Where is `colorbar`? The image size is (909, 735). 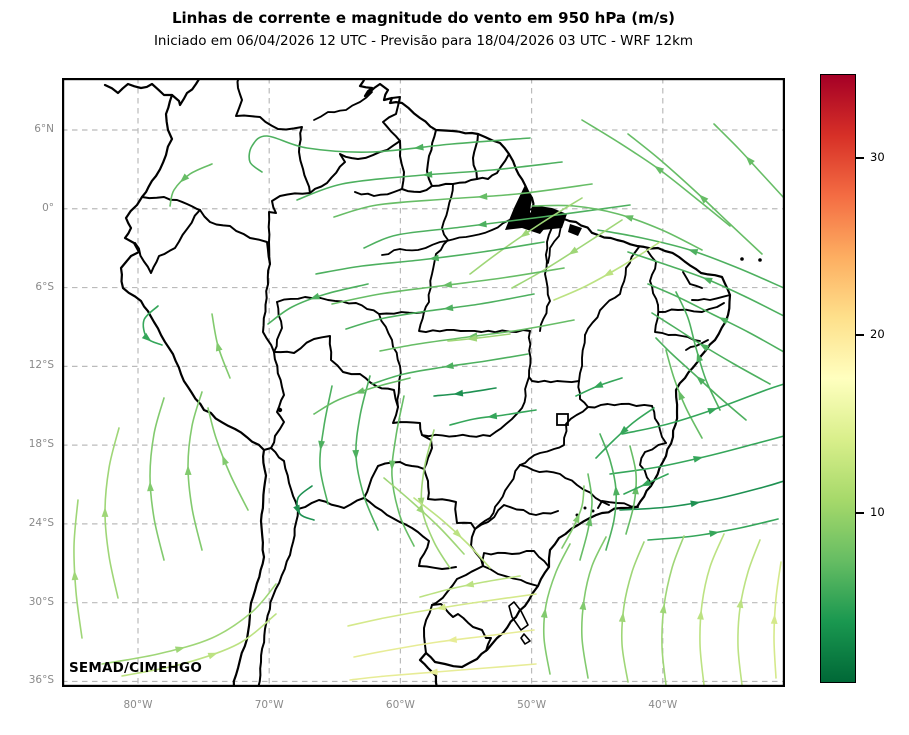
colorbar is located at coordinates (838, 378).